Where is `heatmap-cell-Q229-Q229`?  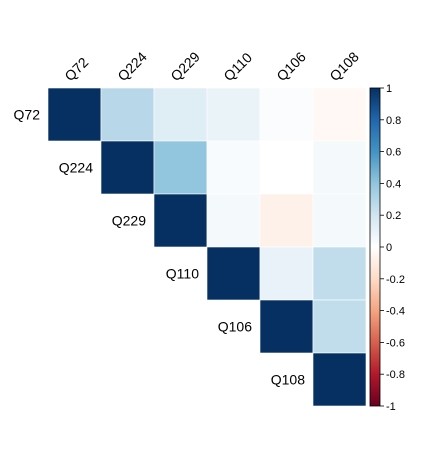
heatmap-cell-Q229-Q229 is located at coordinates (180, 220).